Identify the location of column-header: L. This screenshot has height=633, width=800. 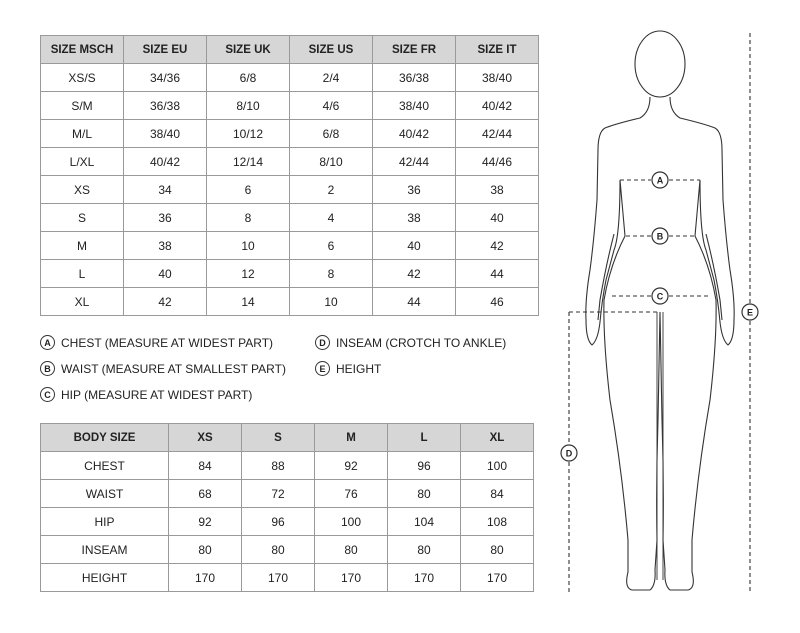
(424, 437).